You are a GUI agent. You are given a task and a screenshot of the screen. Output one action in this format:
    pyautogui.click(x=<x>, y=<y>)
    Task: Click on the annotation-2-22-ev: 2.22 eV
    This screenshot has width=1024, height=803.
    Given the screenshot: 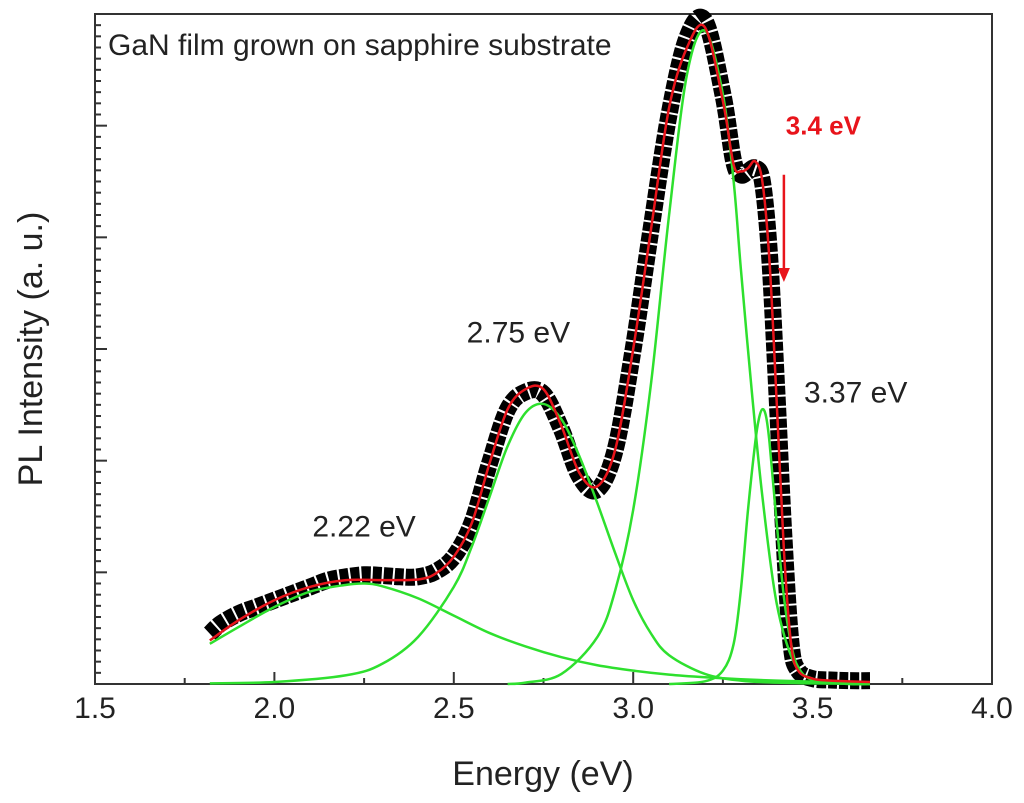 What is the action you would take?
    pyautogui.click(x=363, y=527)
    